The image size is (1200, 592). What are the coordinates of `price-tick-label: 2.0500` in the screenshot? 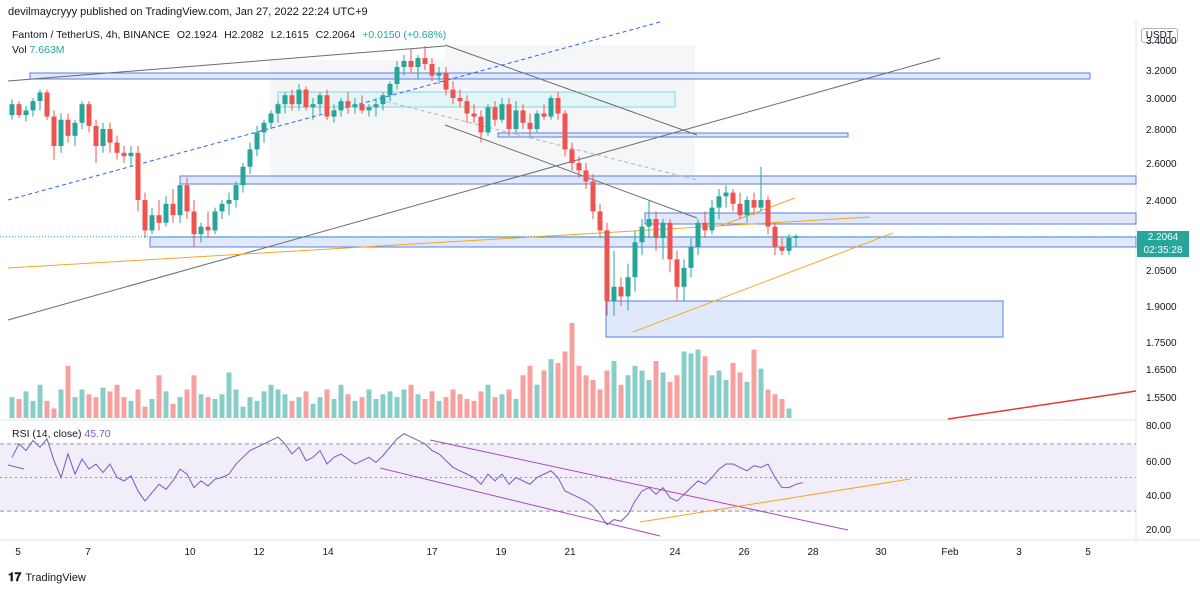 It's located at (1161, 271).